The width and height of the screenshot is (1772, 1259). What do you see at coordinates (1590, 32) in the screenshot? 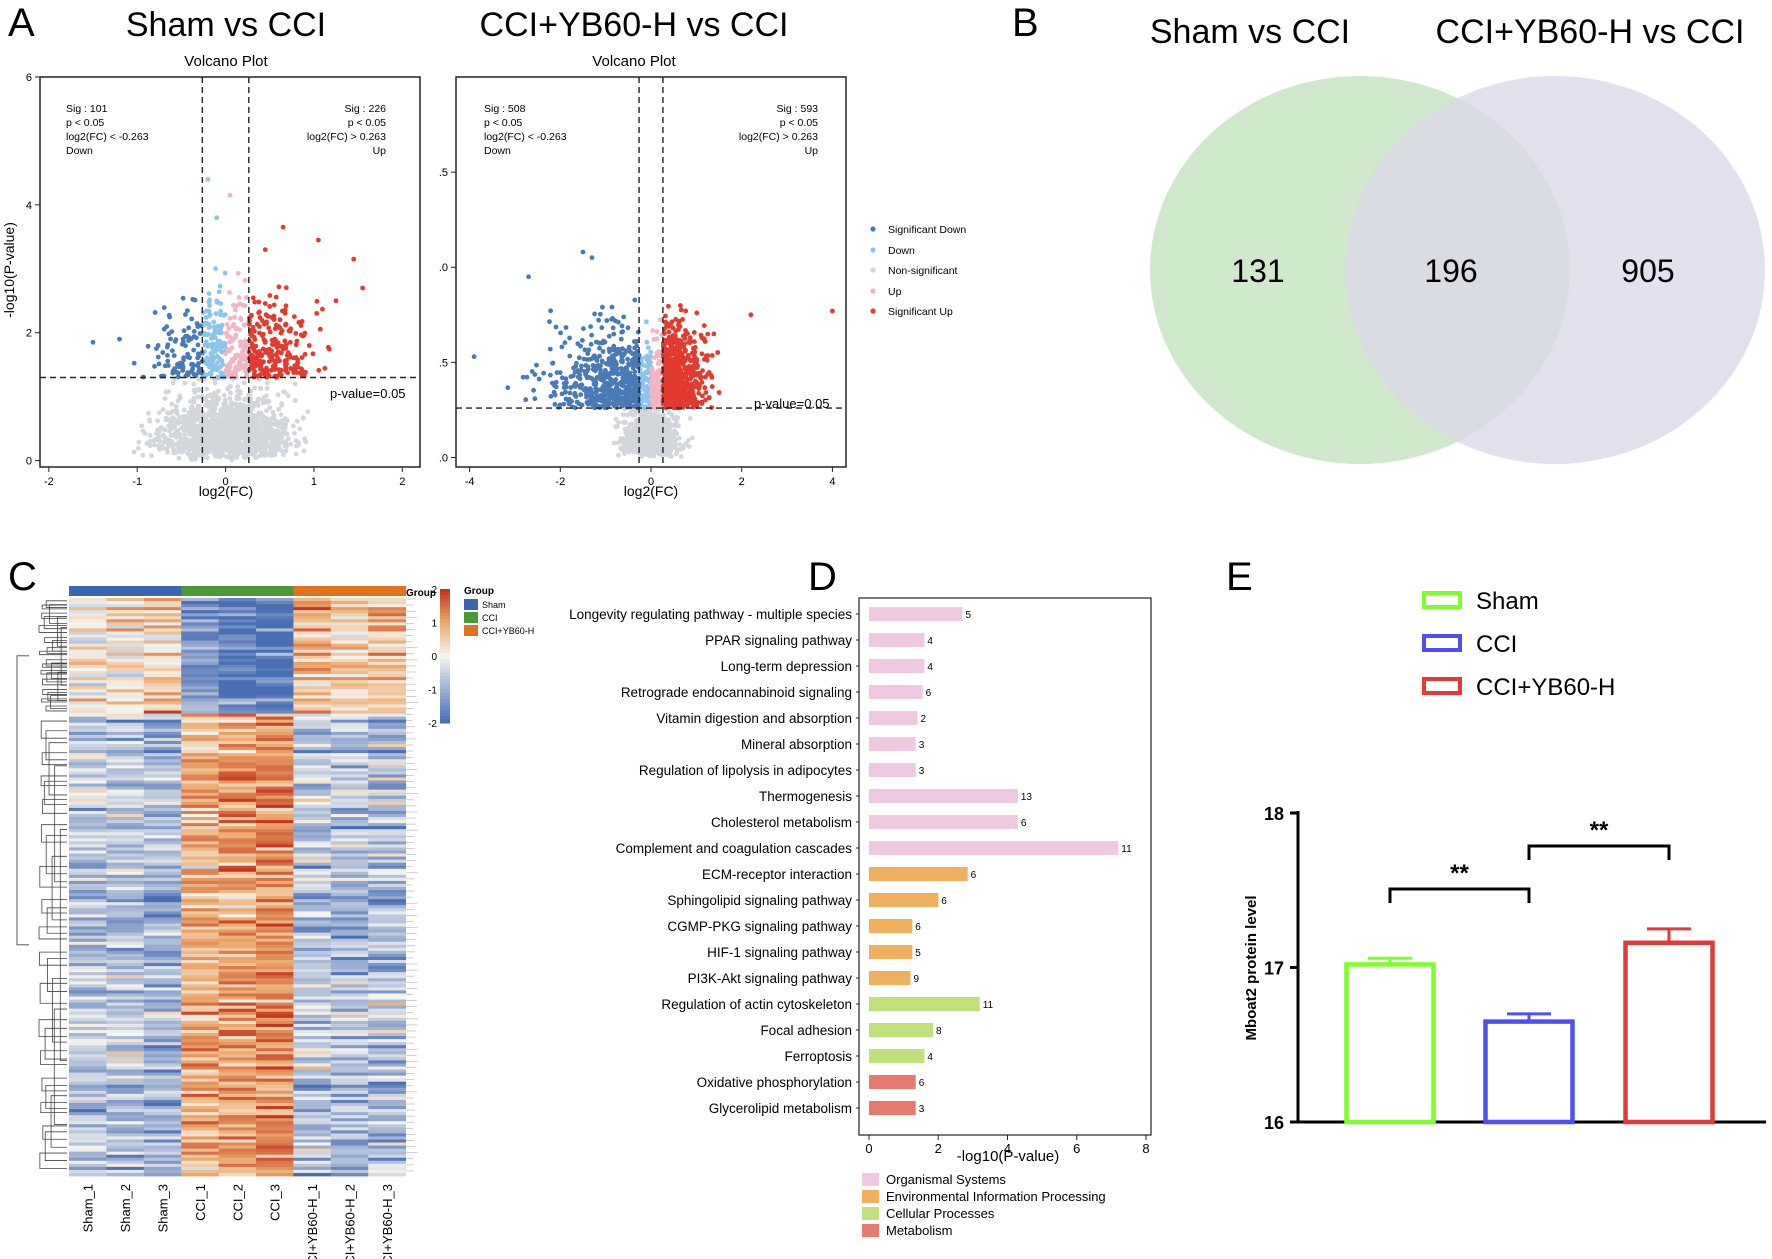
I see `venn-set-right-title: CCI+YB60-H vs CCI` at bounding box center [1590, 32].